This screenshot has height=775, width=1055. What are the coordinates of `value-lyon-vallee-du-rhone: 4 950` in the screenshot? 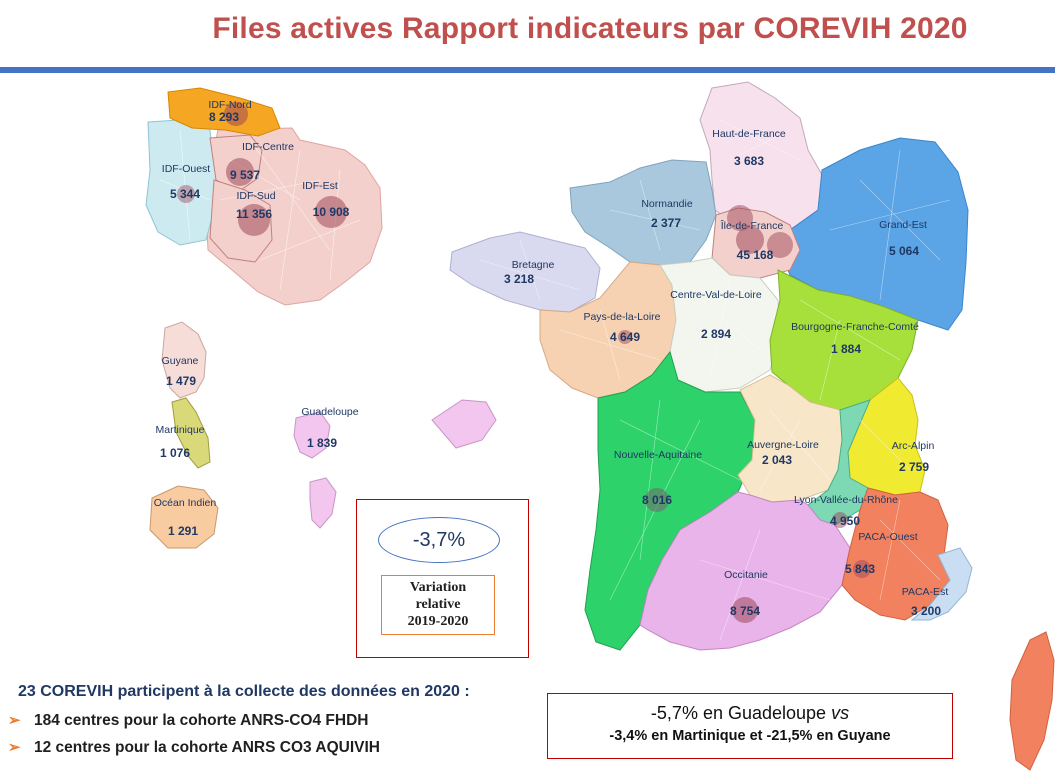 It's located at (845, 521).